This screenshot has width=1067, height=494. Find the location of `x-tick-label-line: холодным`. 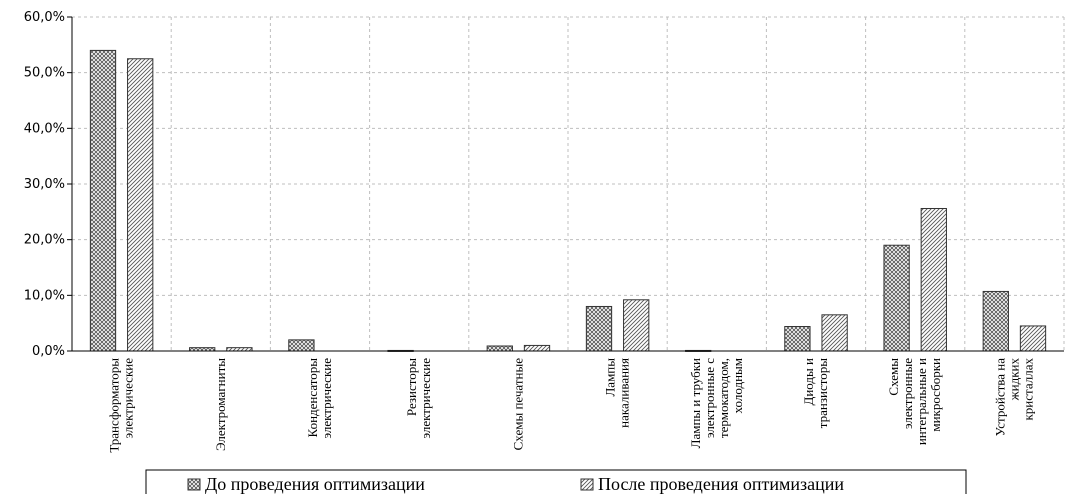

x-tick-label-line: холодным is located at coordinates (737, 385).